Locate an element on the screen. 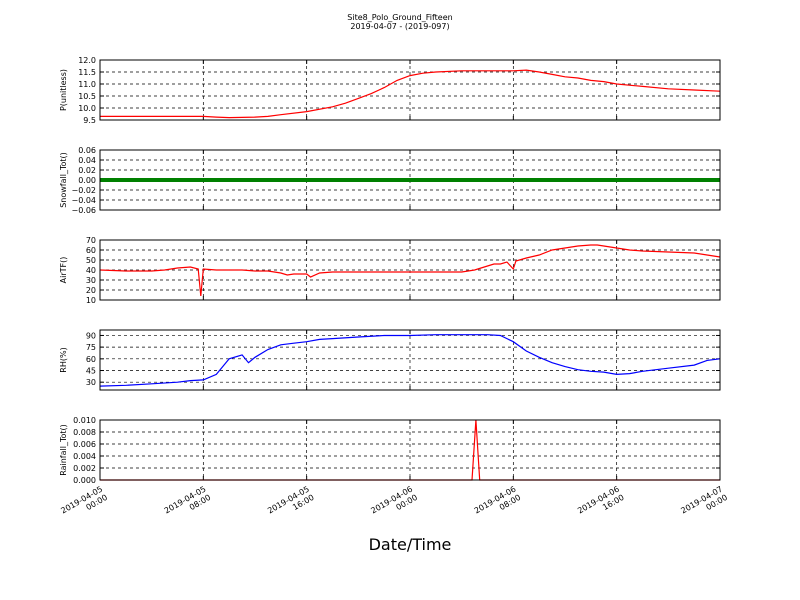 The image size is (800, 600). y-tick-label: 45 is located at coordinates (91, 371).